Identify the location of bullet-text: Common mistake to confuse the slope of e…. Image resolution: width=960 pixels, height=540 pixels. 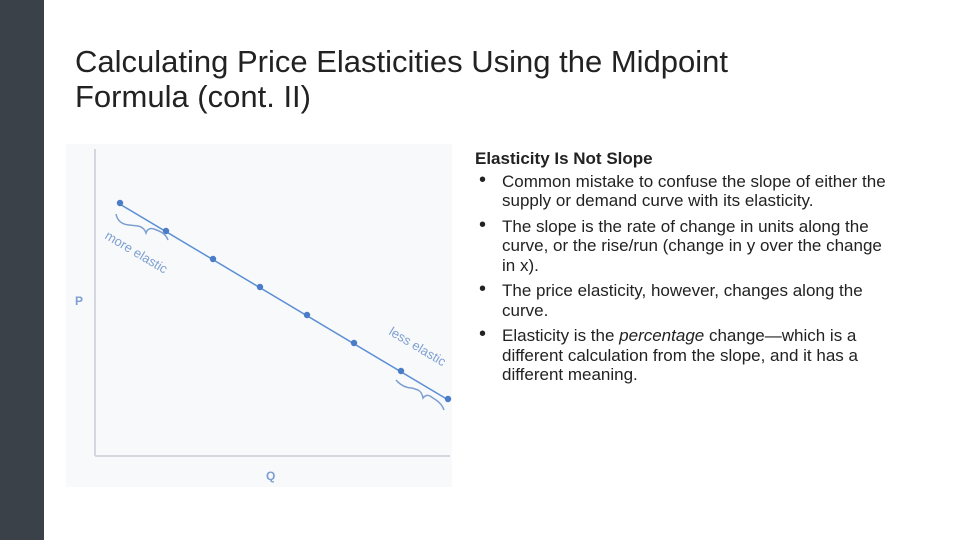
(694, 191).